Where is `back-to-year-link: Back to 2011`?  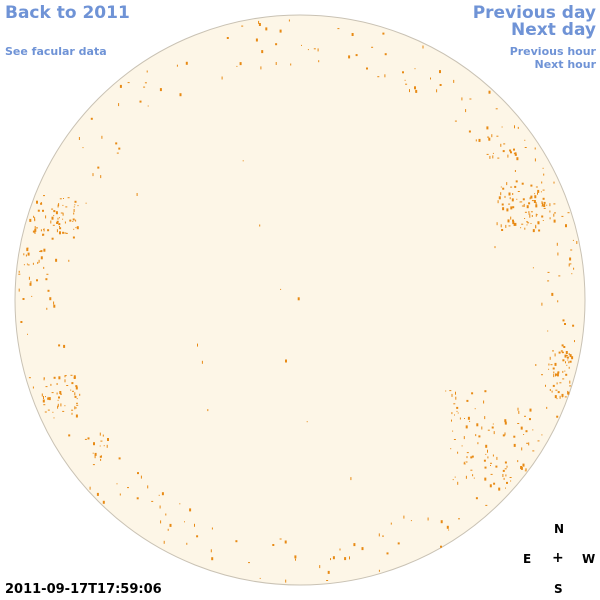 back-to-year-link: Back to 2011 is located at coordinates (67, 13).